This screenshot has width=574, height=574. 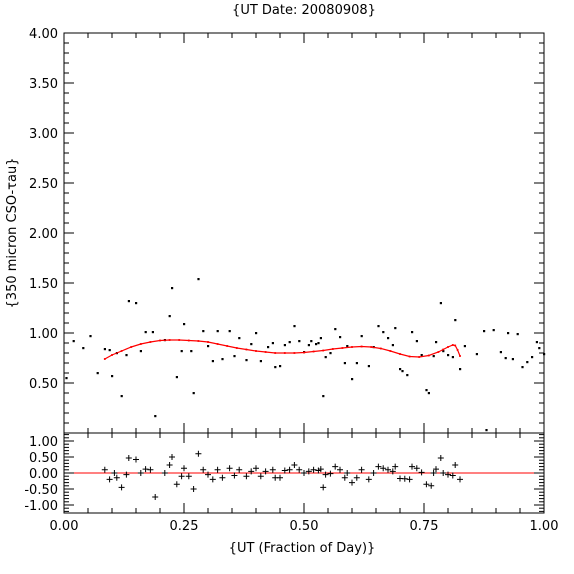 I want to click on residual-points, so click(x=282, y=475).